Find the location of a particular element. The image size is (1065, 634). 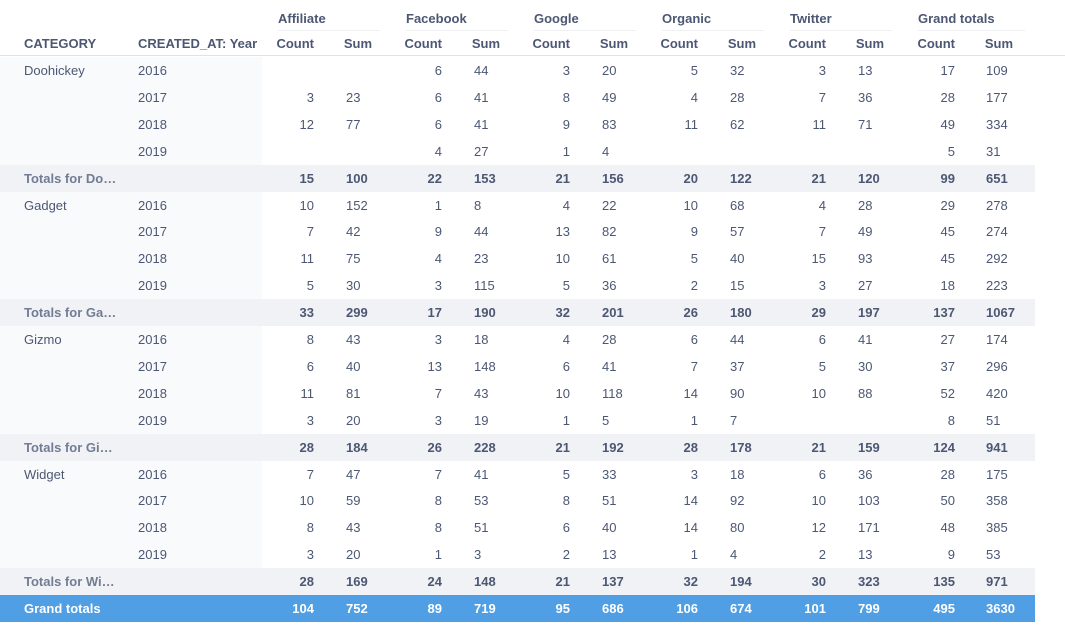

year-cell: 2016 is located at coordinates (152, 339).